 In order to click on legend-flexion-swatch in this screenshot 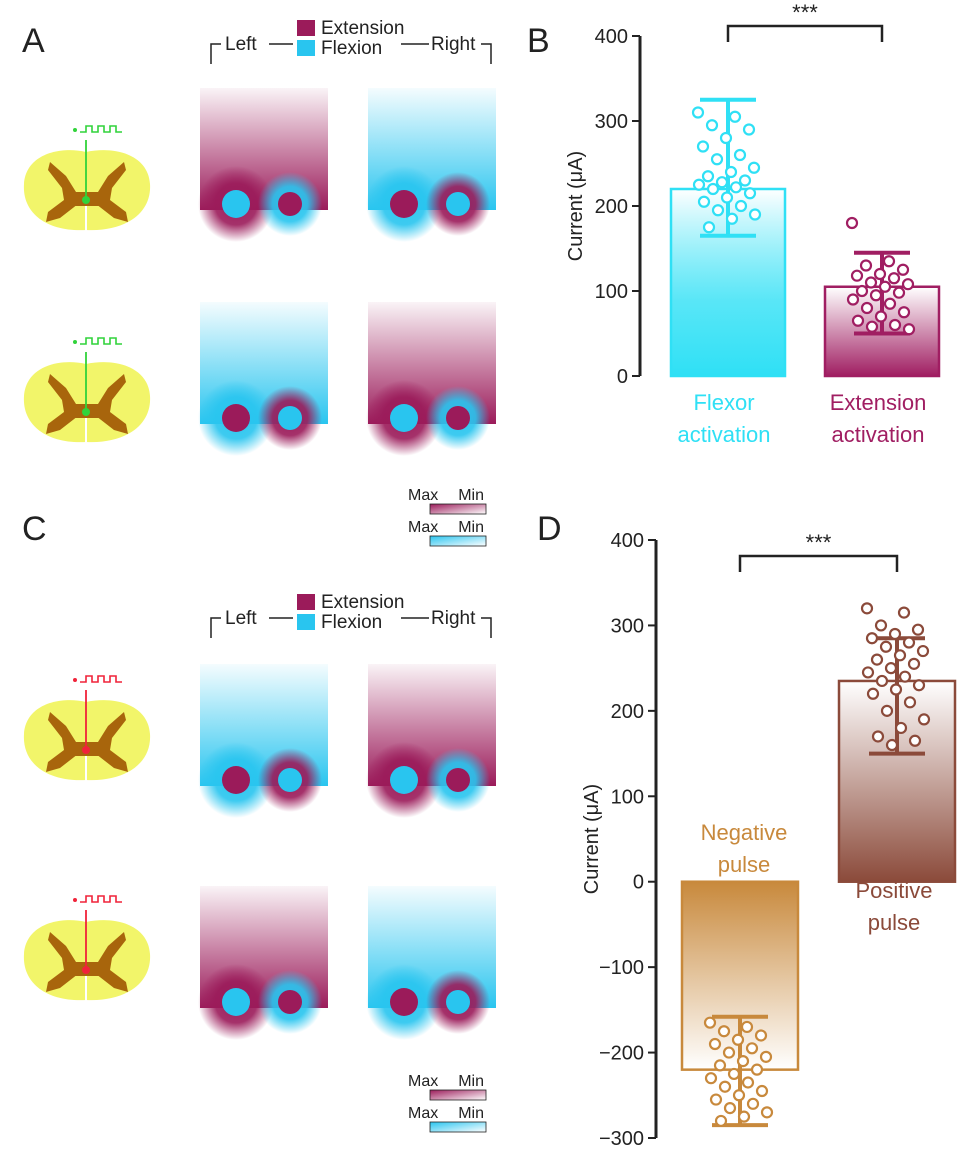, I will do `click(306, 622)`.